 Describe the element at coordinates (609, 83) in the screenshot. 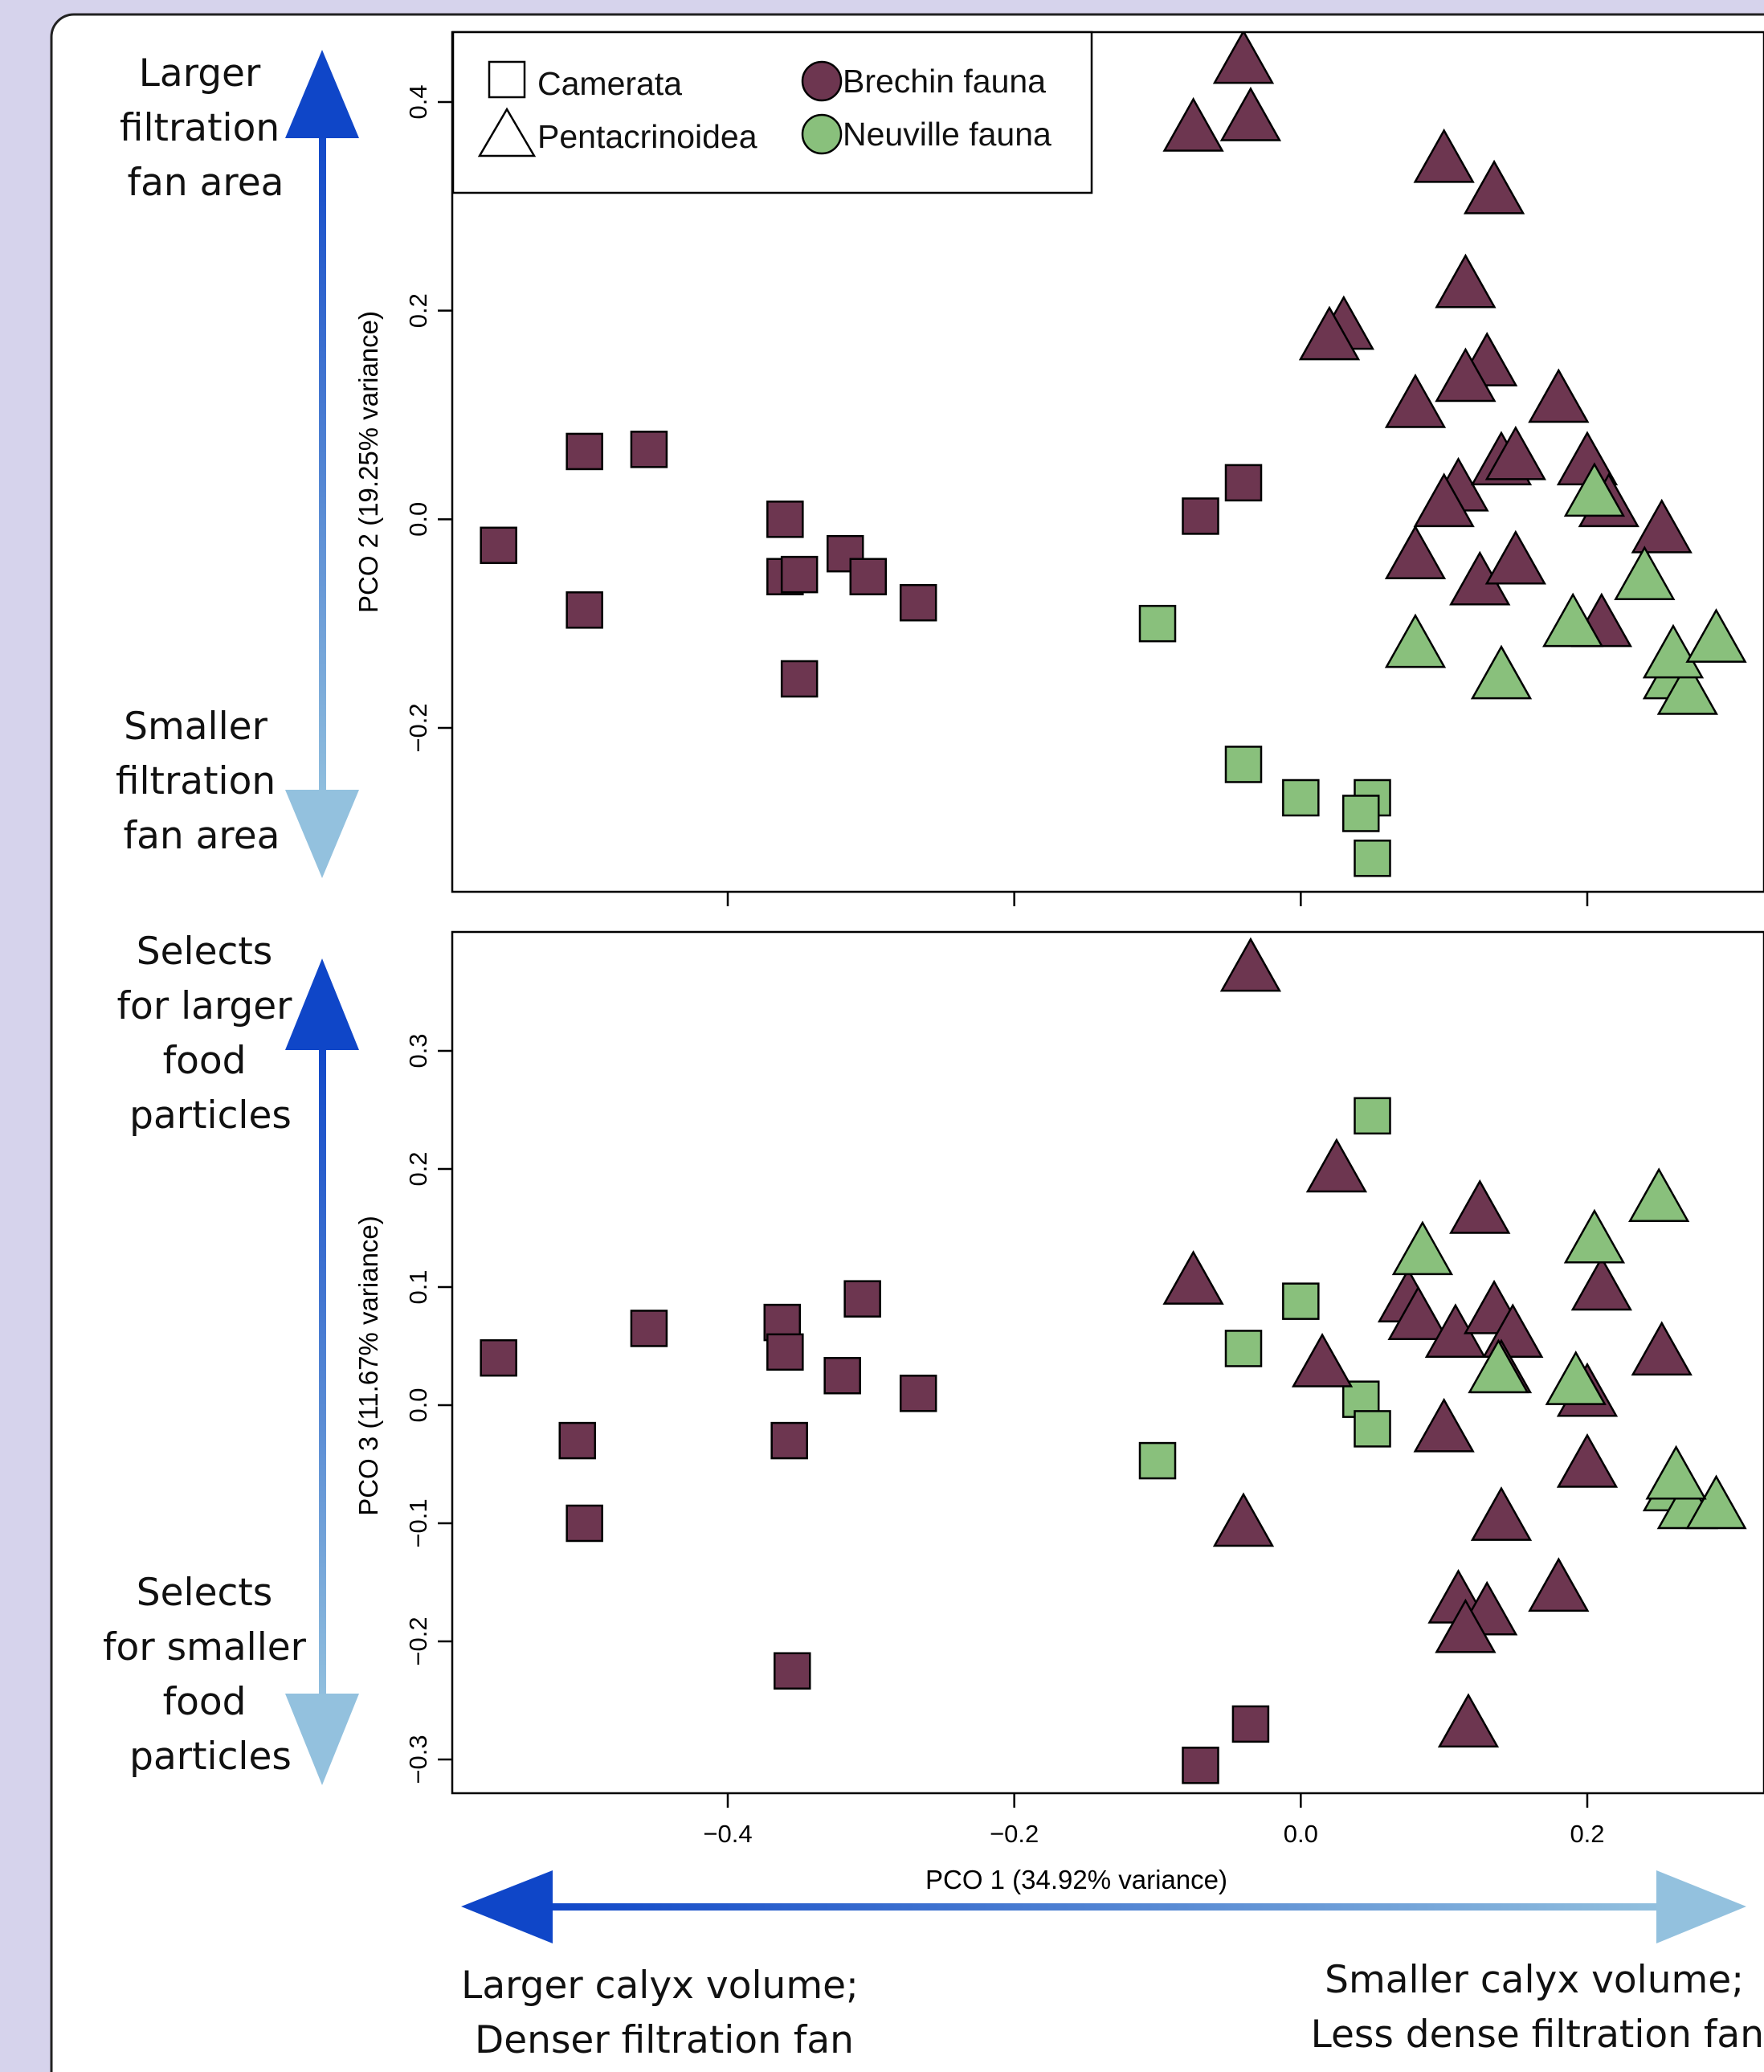

I see `legend-label-camerata: Camerata` at that location.